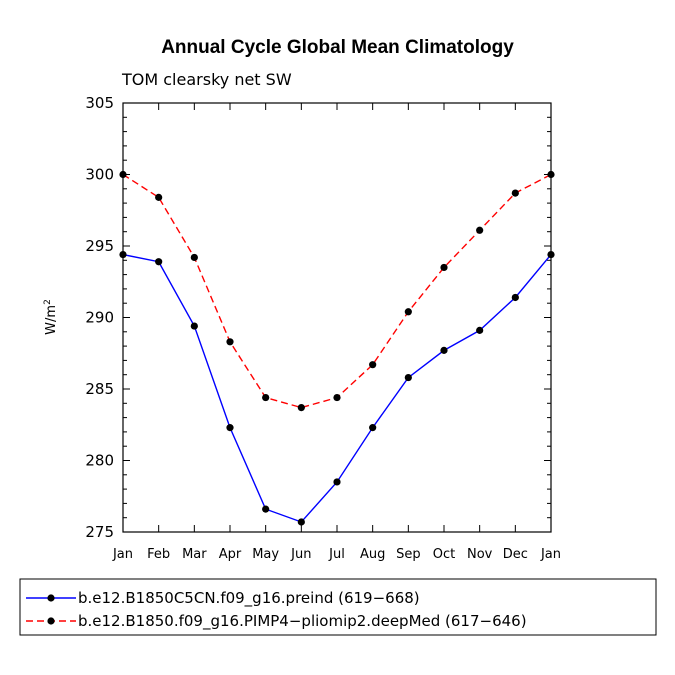  I want to click on x-tick-label: May, so click(265, 554).